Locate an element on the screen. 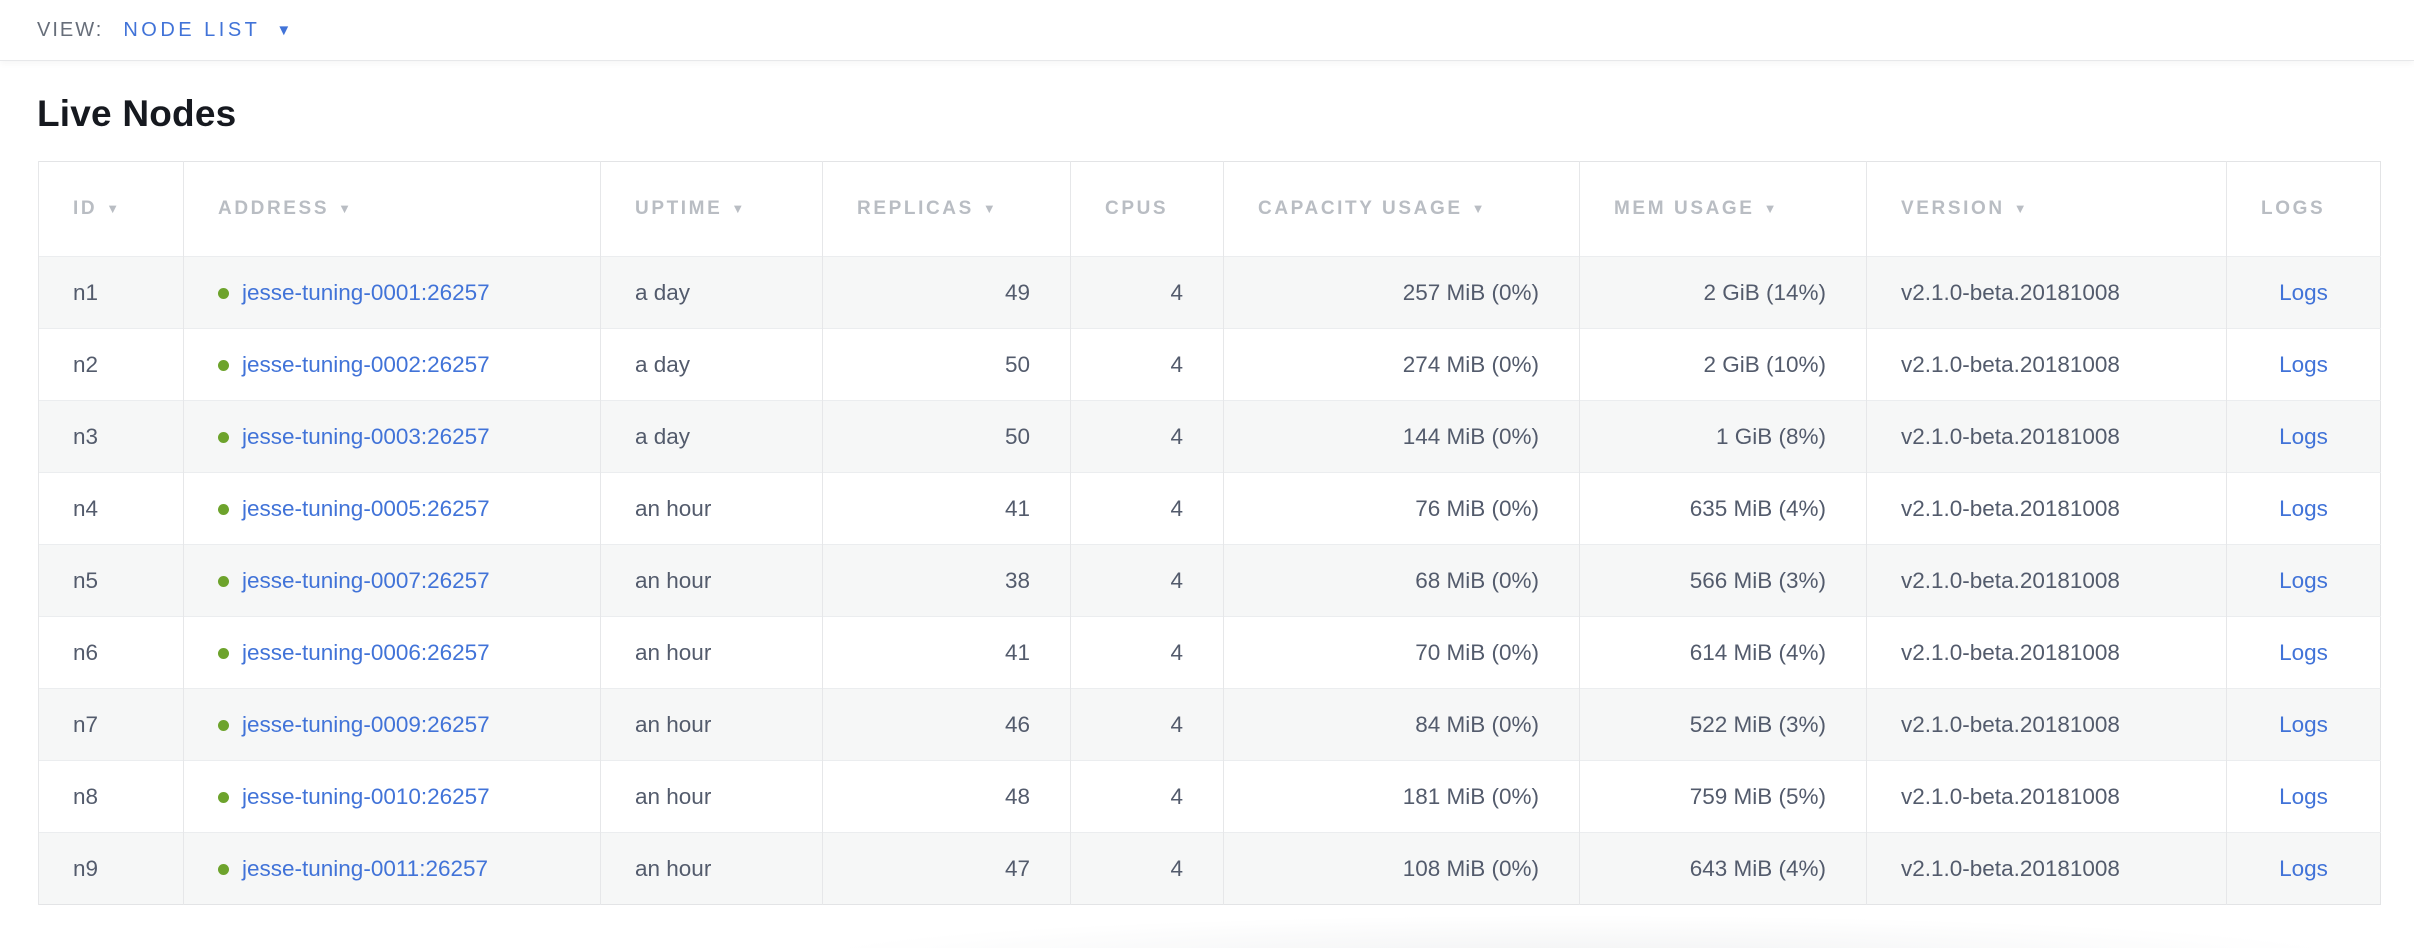  column-header-cpus: CPUS is located at coordinates (1147, 209).